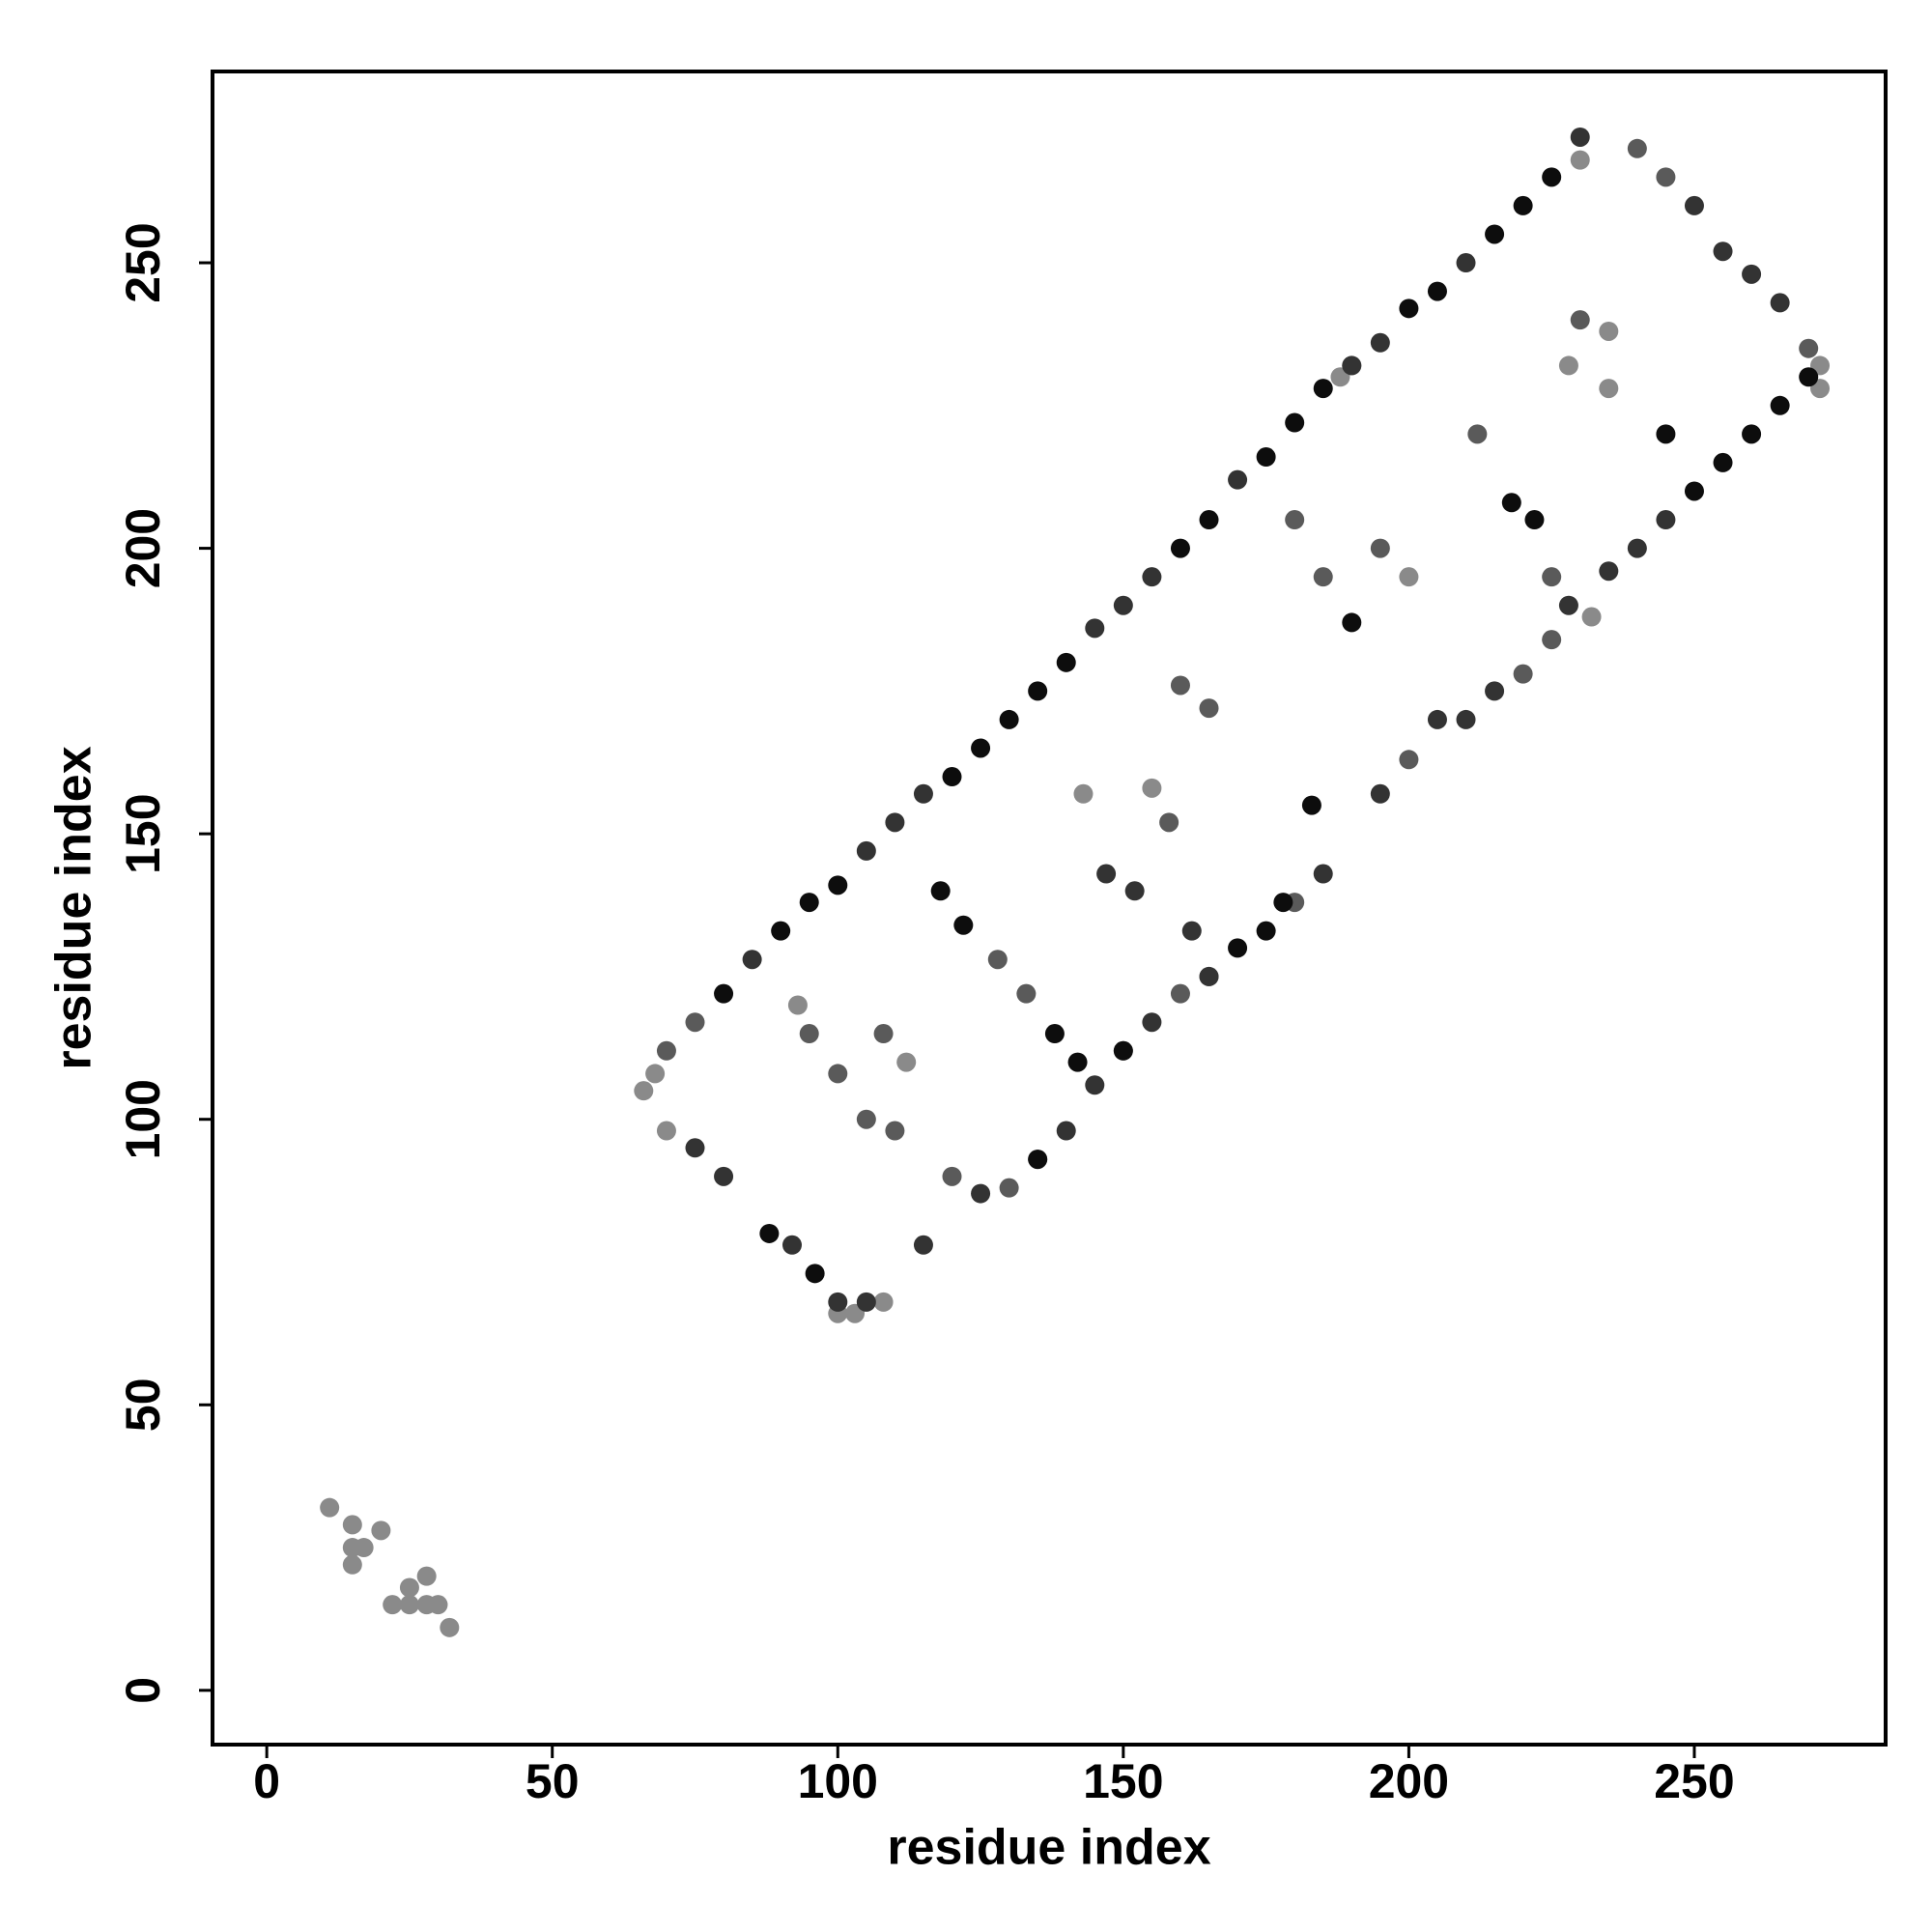 This screenshot has width=1932, height=1932. What do you see at coordinates (143, 548) in the screenshot?
I see `y-tick-label: 200` at bounding box center [143, 548].